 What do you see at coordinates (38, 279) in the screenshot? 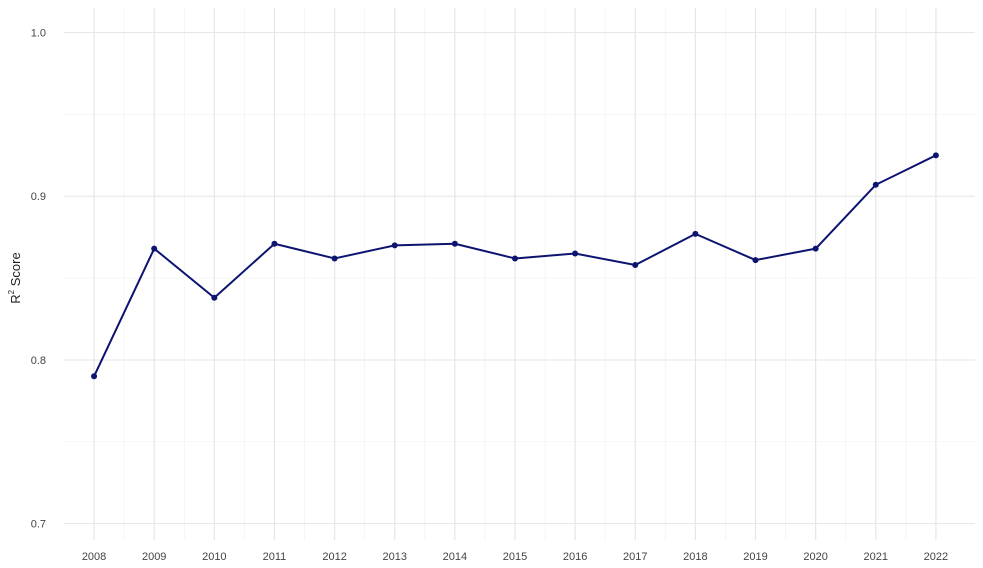
I see `y-axis-ticks: 0.7 0.8 0.9 1.0` at bounding box center [38, 279].